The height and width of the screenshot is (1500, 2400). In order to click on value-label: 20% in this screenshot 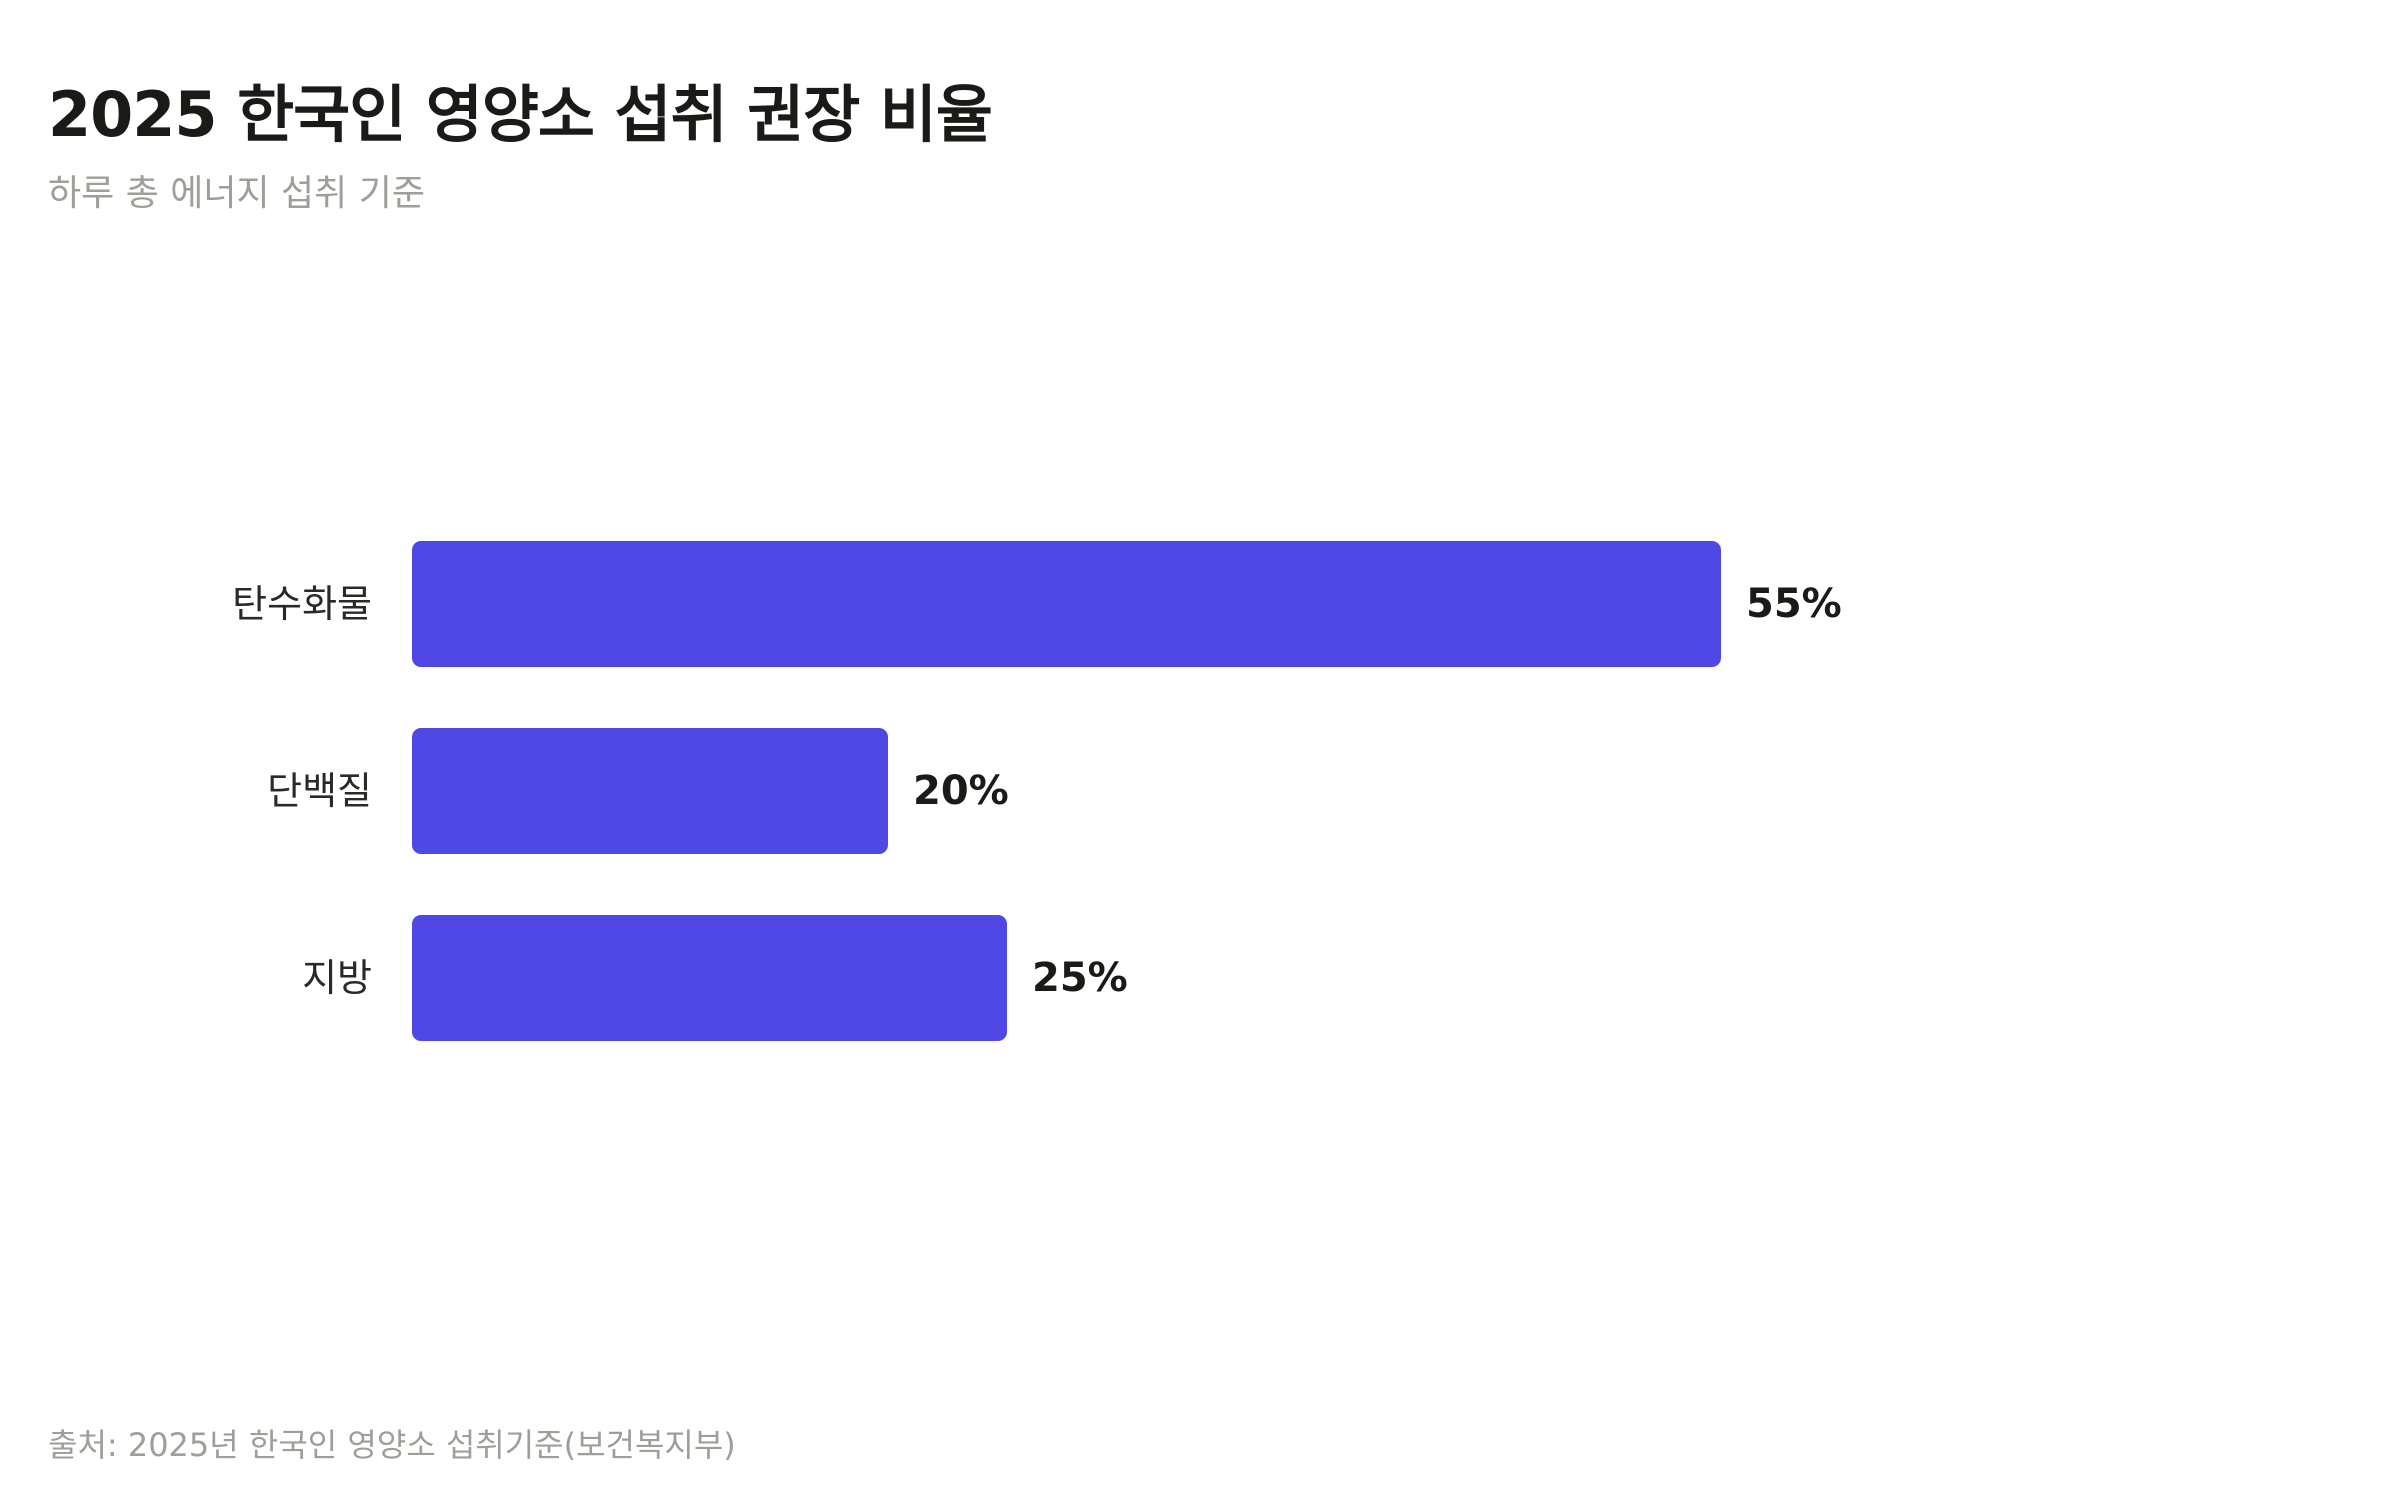, I will do `click(961, 791)`.